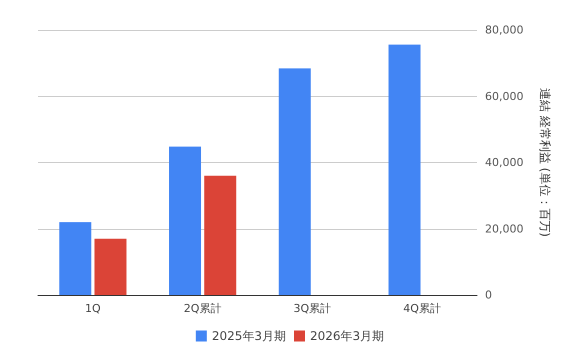 This screenshot has height=363, width=580. What do you see at coordinates (422, 308) in the screenshot?
I see `x-tick-label: 4Q累計` at bounding box center [422, 308].